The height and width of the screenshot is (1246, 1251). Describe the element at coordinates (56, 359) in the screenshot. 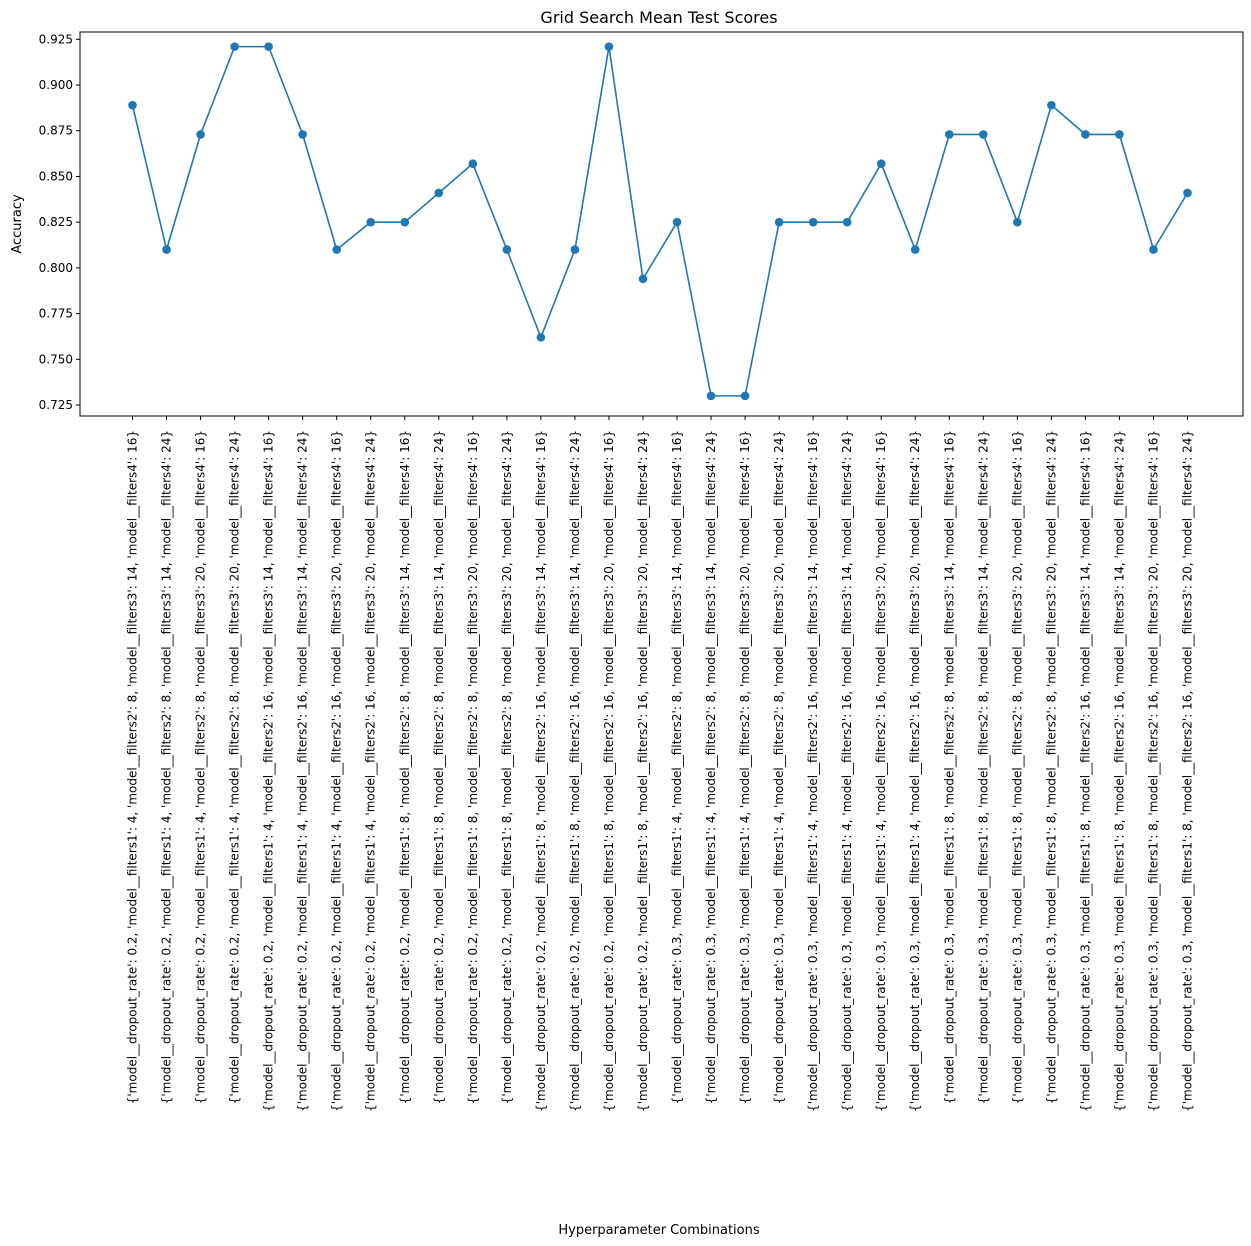

I see `y-tick-label: 0.750` at that location.